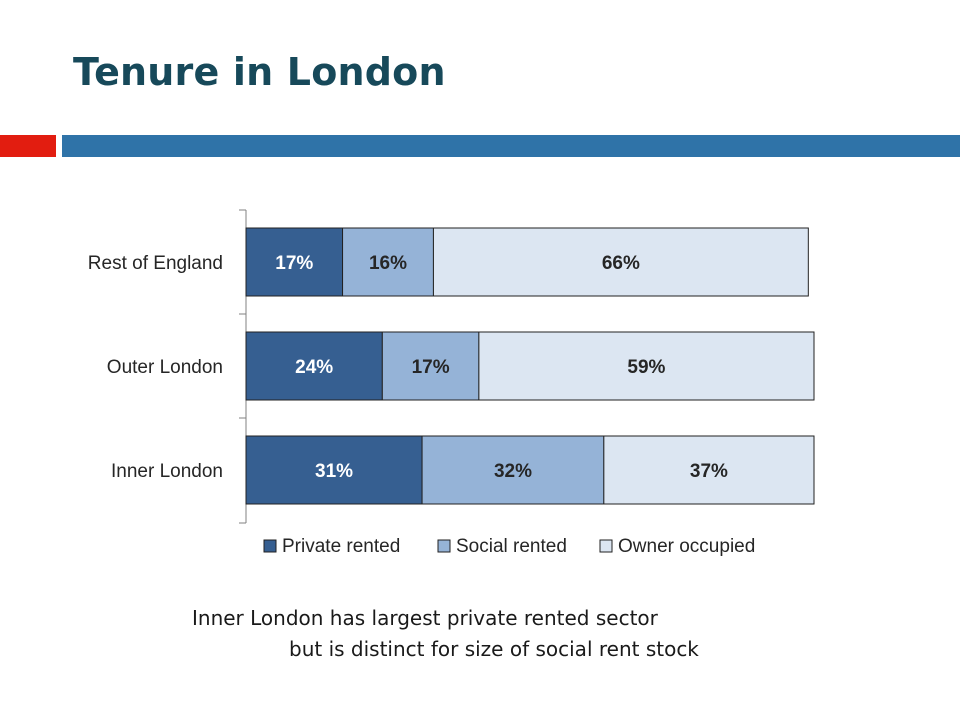 Image resolution: width=960 pixels, height=720 pixels. I want to click on bar-social-rented-outer-london, so click(430, 366).